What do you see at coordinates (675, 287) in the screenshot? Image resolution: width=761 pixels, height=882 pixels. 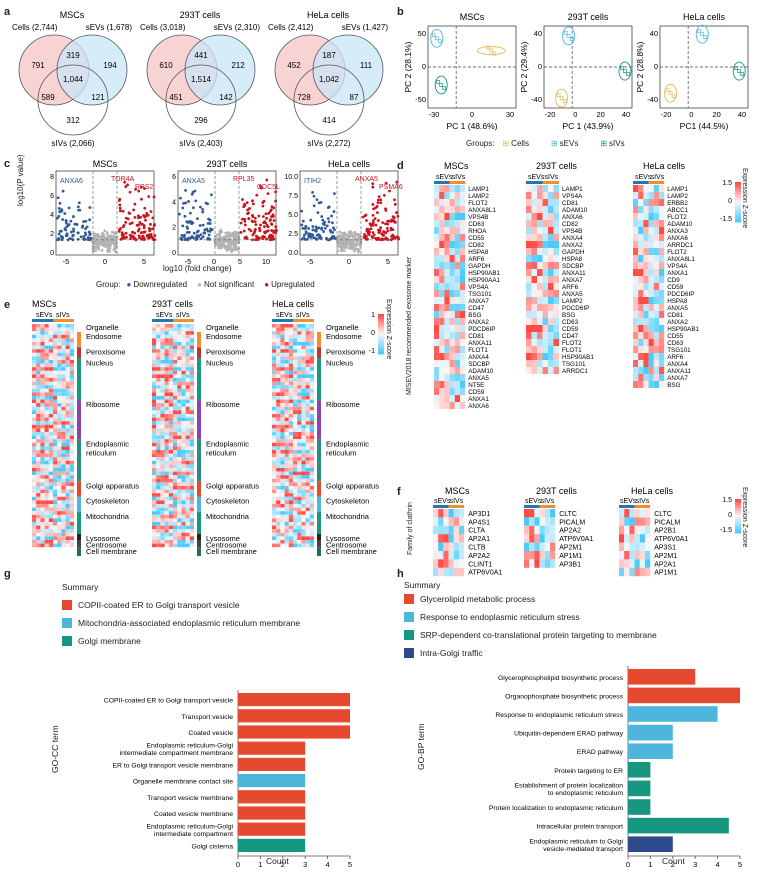 I see `heatmap-d-gene: CD59` at bounding box center [675, 287].